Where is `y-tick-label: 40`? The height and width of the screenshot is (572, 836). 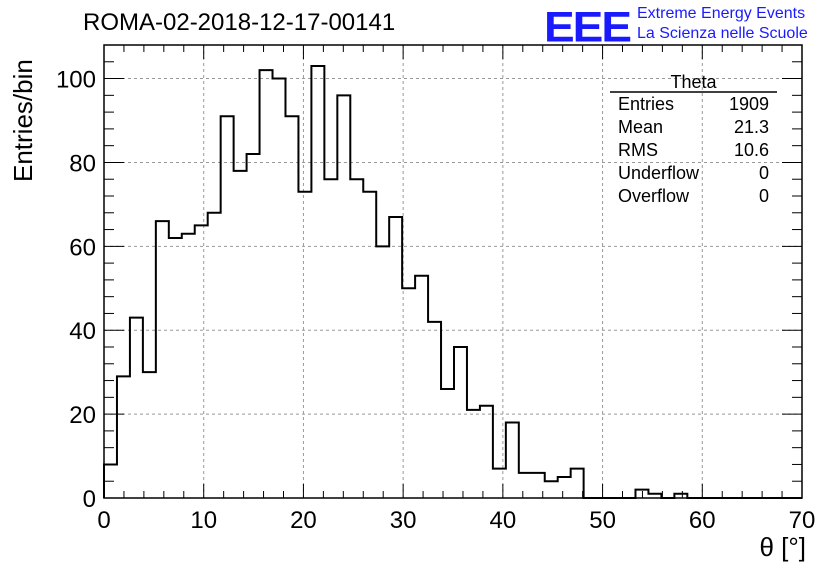
y-tick-label: 40 is located at coordinates (82, 331).